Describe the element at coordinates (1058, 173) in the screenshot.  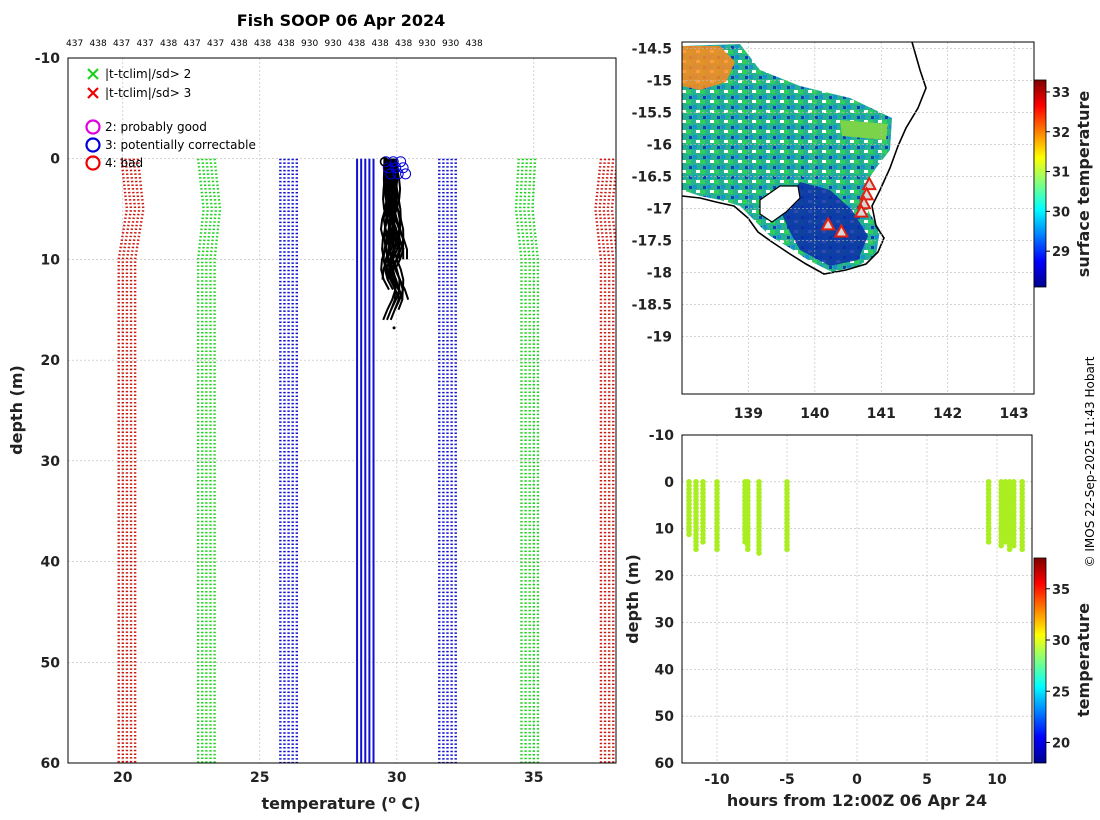
I see `map-colorbar-ticks: 29 30 31 32 33` at that location.